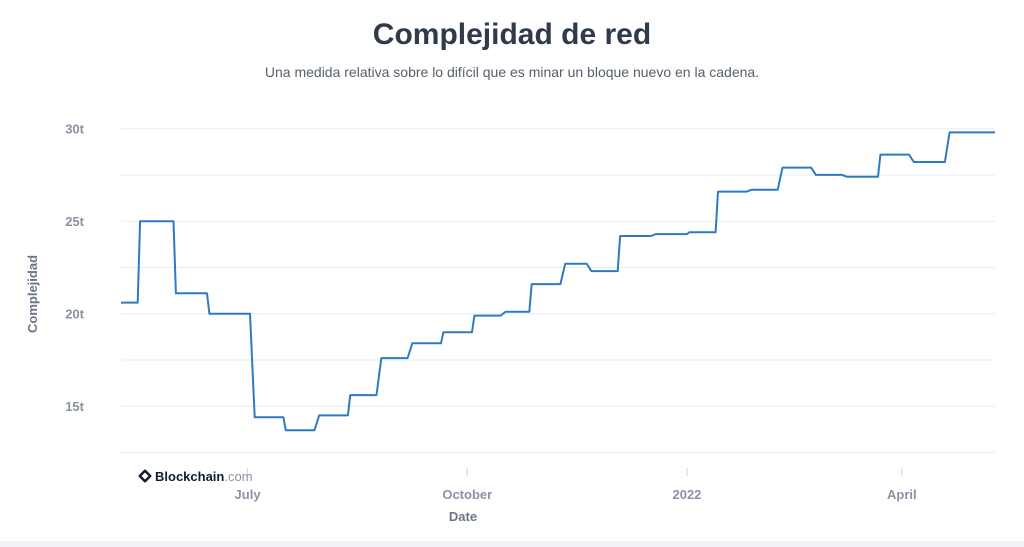 The height and width of the screenshot is (547, 1024). What do you see at coordinates (145, 476) in the screenshot?
I see `blockchain-logo-icon` at bounding box center [145, 476].